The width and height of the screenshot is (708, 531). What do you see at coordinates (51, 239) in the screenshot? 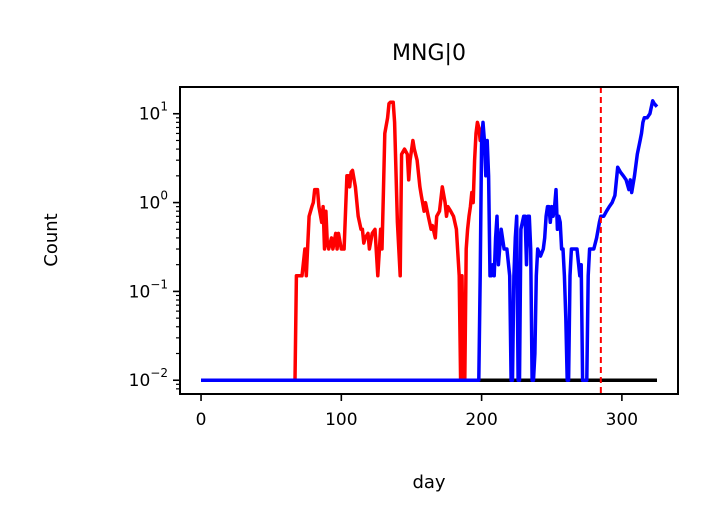
I see `y-axis-label: Count` at bounding box center [51, 239].